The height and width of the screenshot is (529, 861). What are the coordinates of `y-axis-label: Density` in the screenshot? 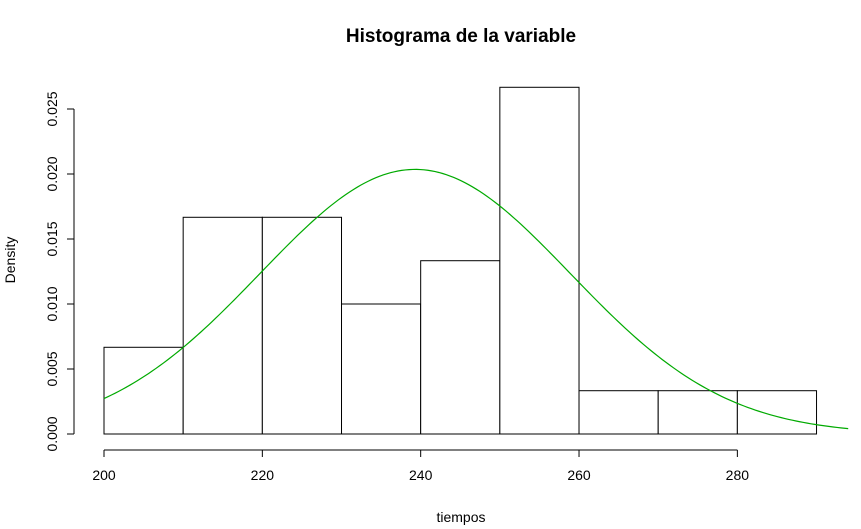 It's located at (10, 260).